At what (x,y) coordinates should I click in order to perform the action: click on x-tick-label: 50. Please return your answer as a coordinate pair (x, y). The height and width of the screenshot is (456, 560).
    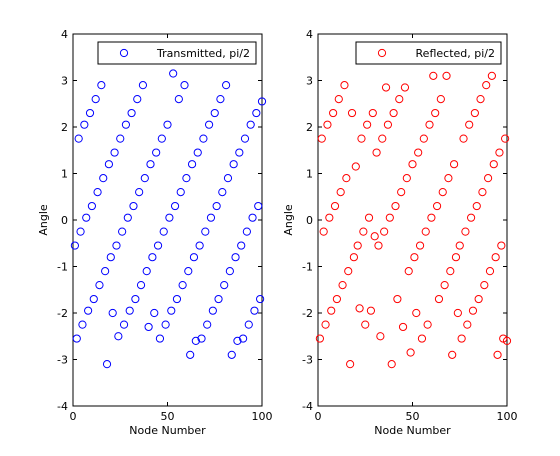
    Looking at the image, I should click on (413, 416).